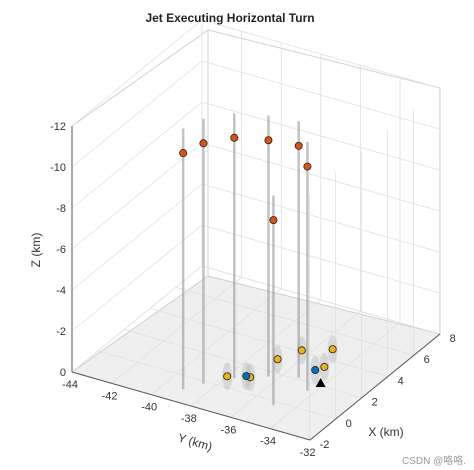  Describe the element at coordinates (70, 385) in the screenshot. I see `y-tick-label: -44` at that location.